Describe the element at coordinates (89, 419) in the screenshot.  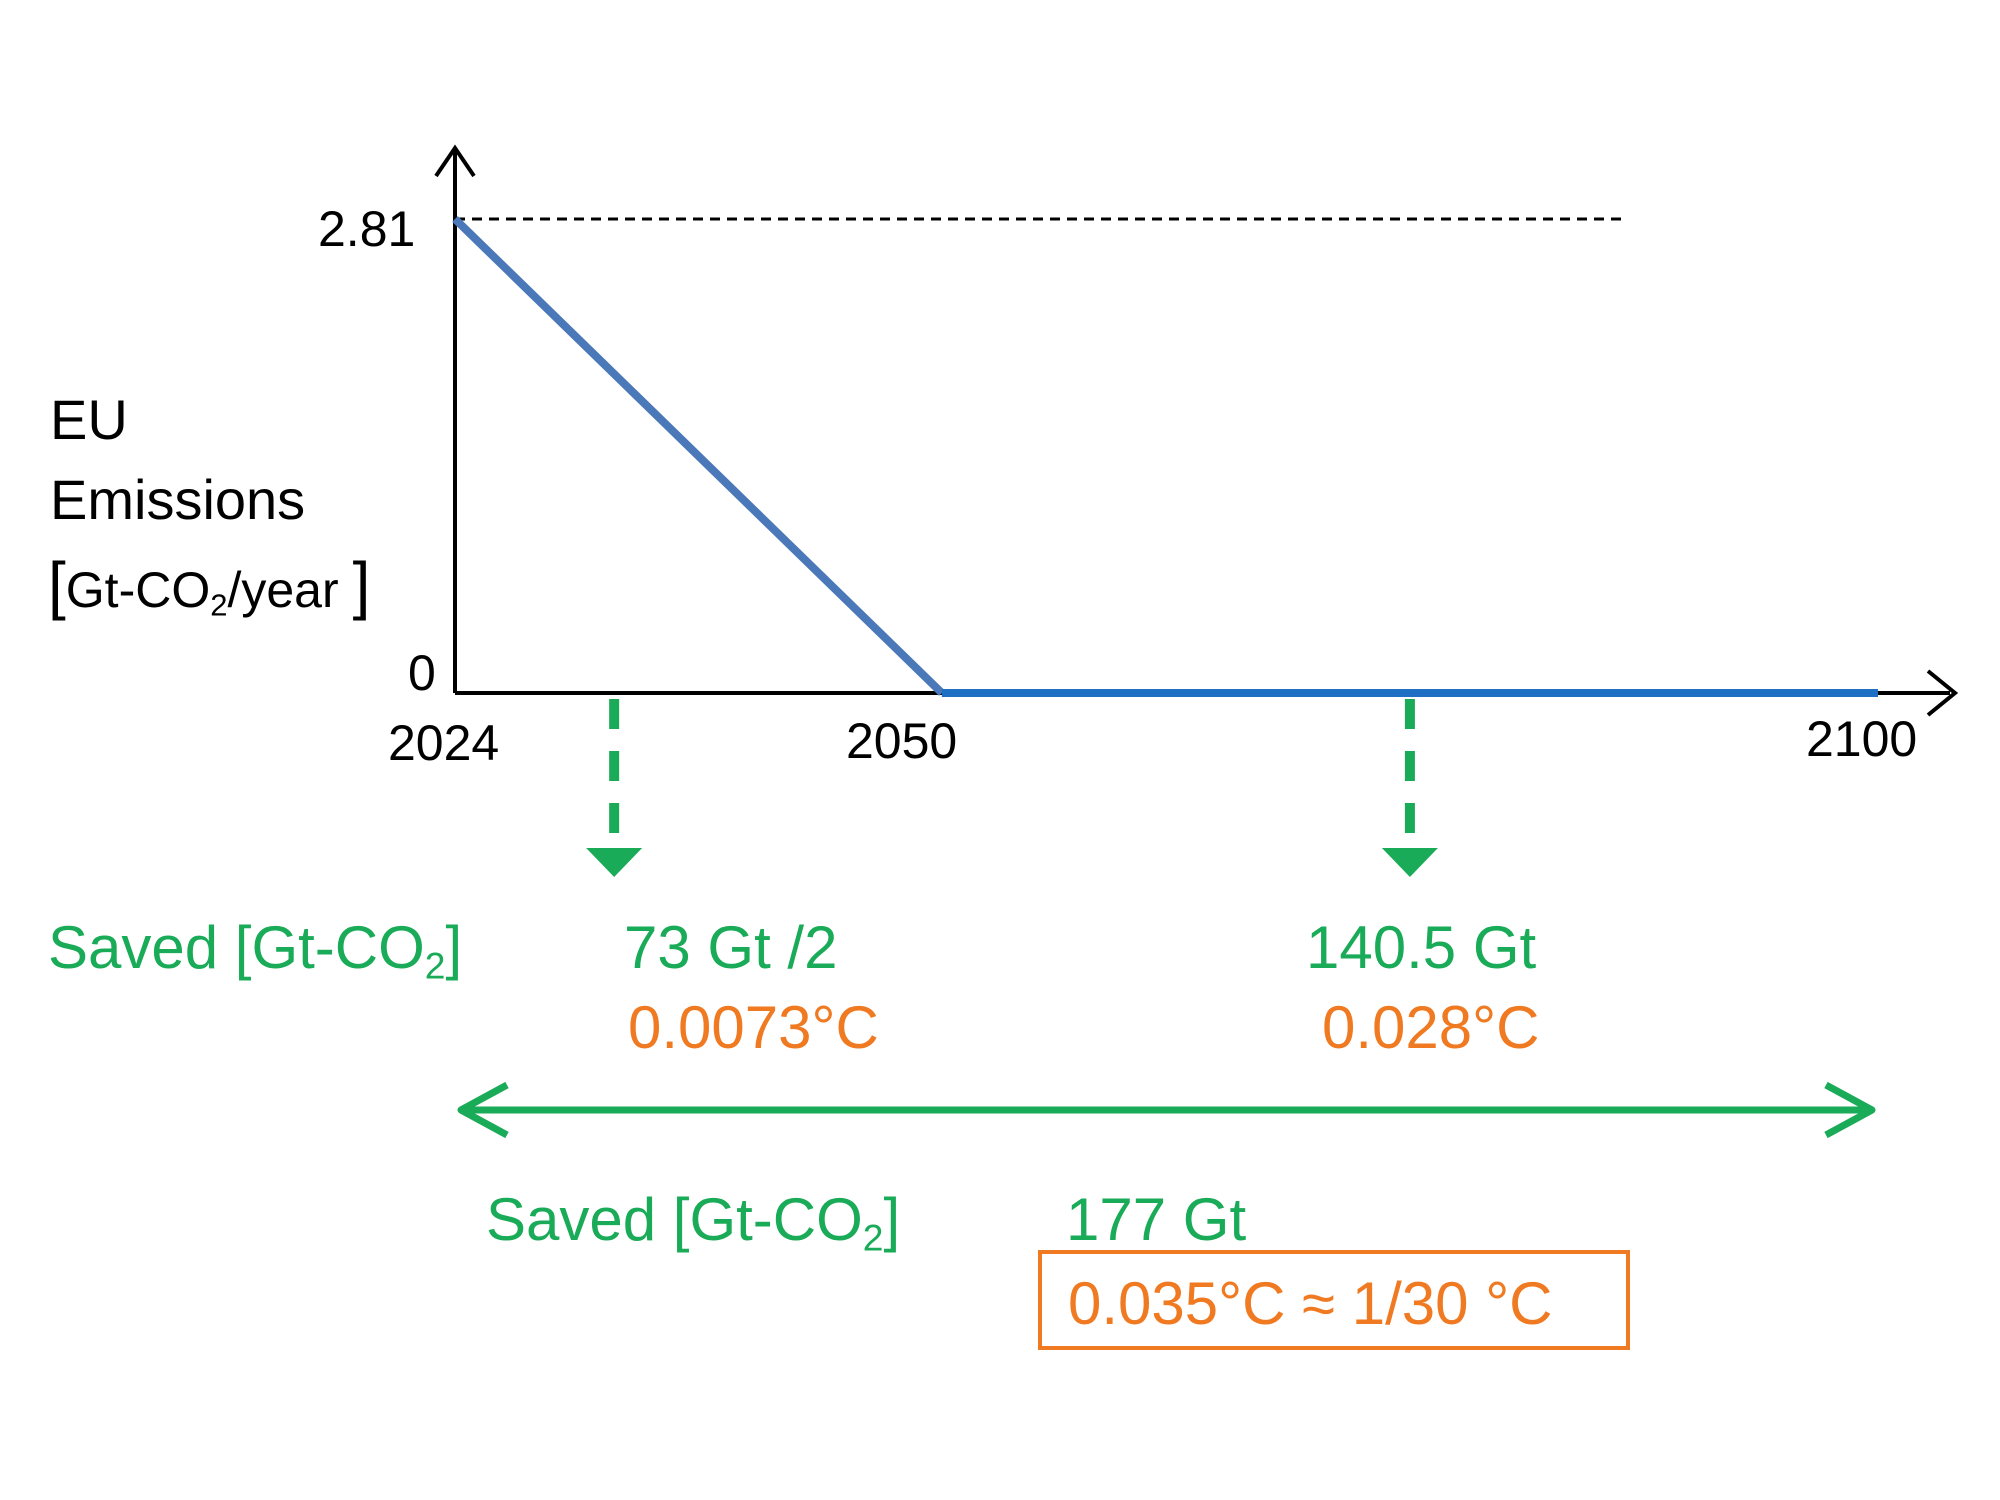
I see `y-axis-label-line-1: EU` at that location.